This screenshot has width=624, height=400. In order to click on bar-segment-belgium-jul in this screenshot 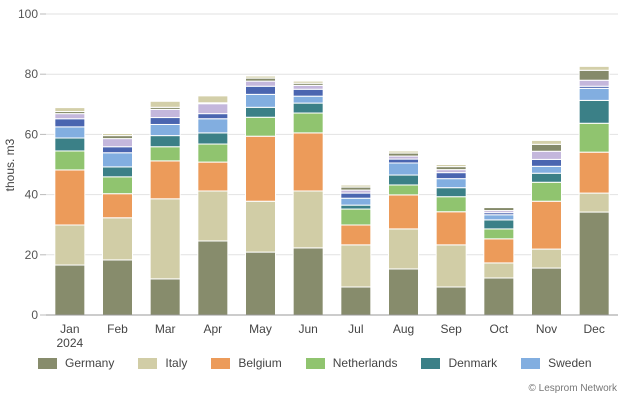, I will do `click(356, 235)`.